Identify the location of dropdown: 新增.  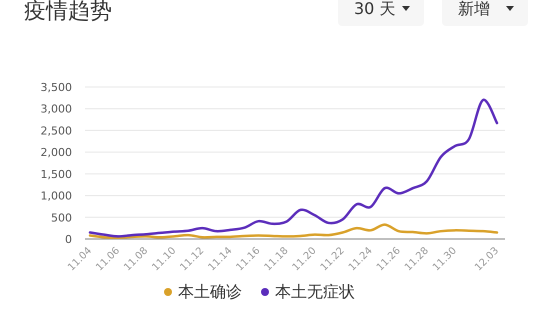
(485, 13).